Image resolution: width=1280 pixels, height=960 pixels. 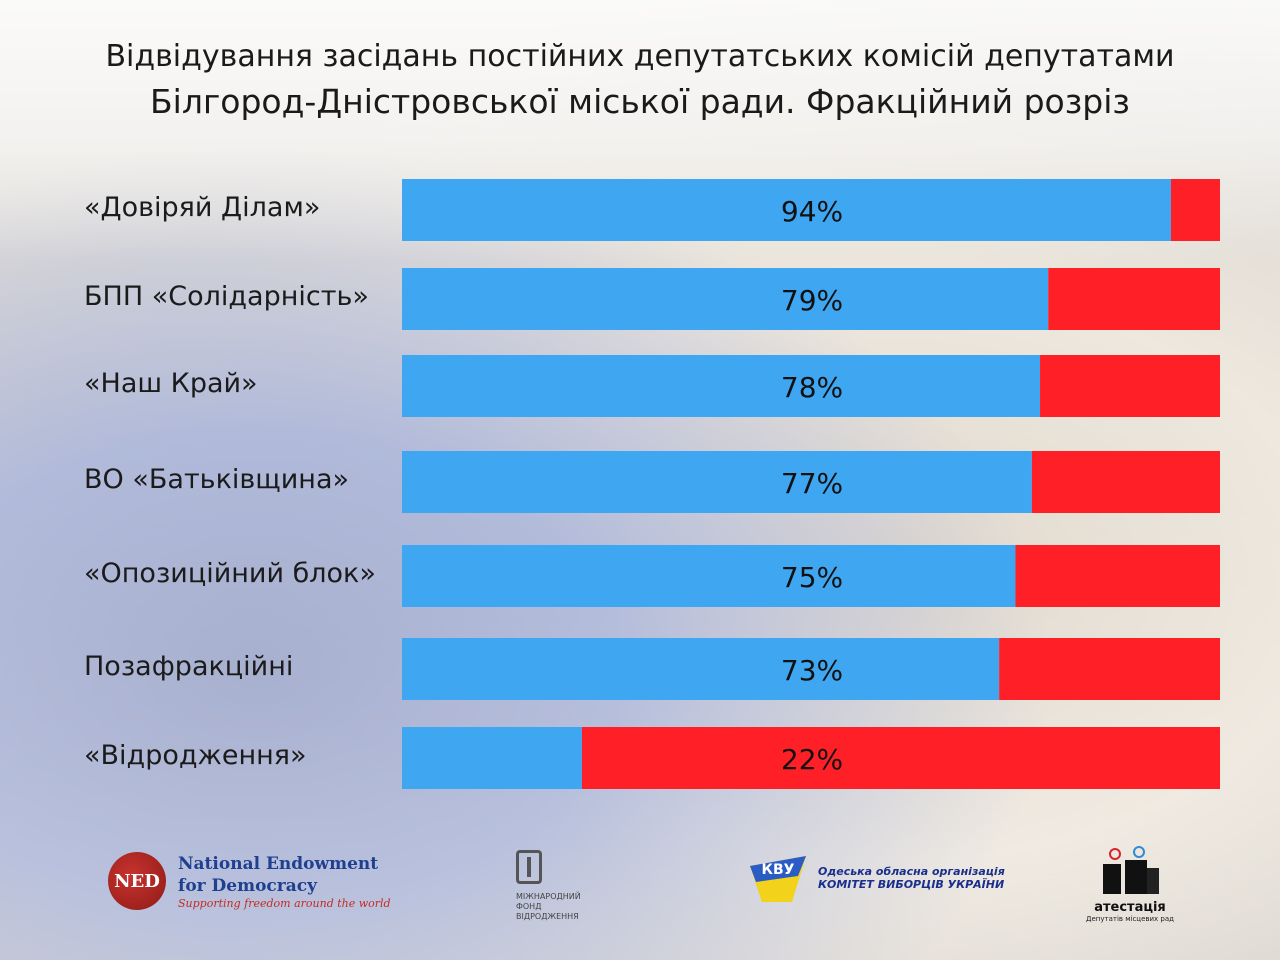 I want to click on category-label: БПП «Солідарність», so click(x=226, y=296).